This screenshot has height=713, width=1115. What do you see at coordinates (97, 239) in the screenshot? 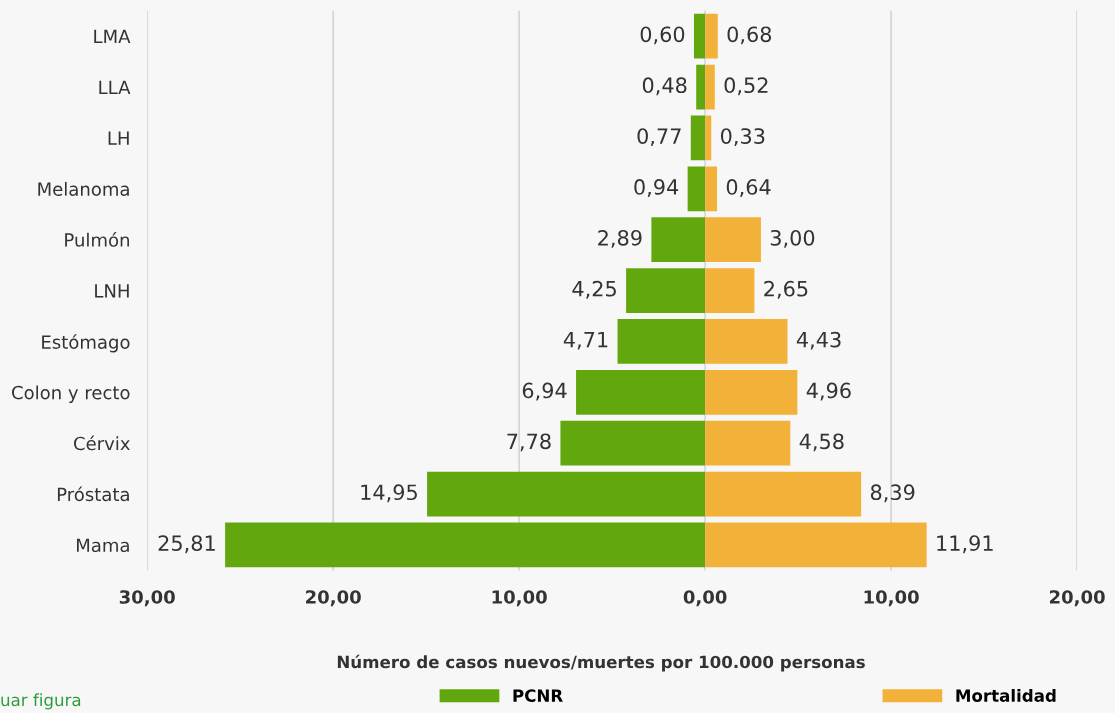
I see `y-tick-label: Pulmón` at bounding box center [97, 239].